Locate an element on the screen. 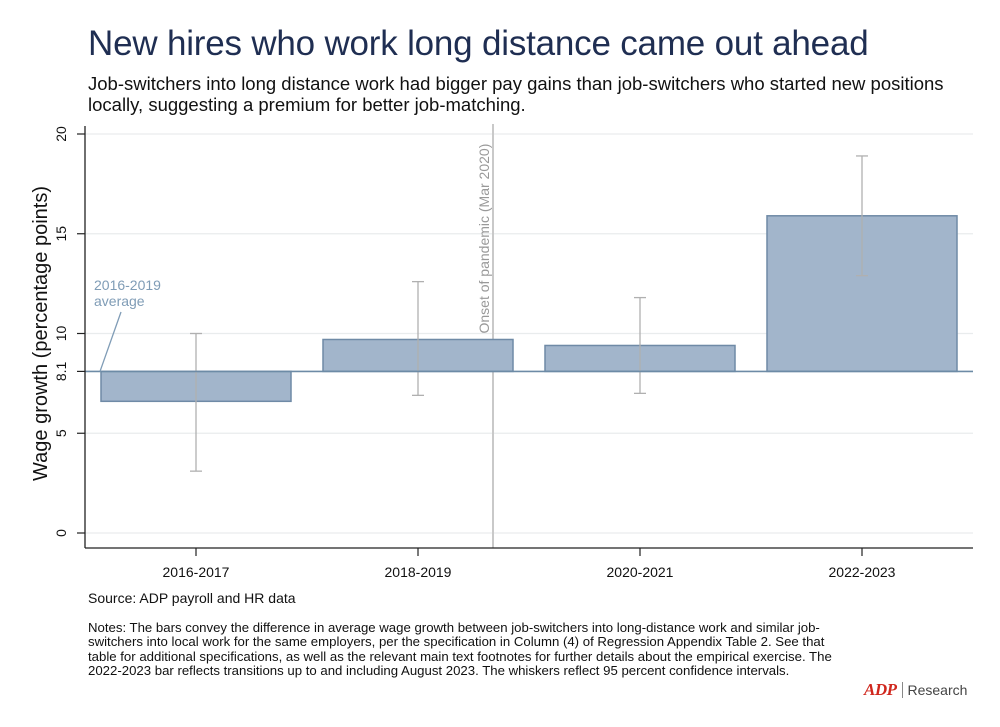  logo-wordmark: Research is located at coordinates (937, 690).